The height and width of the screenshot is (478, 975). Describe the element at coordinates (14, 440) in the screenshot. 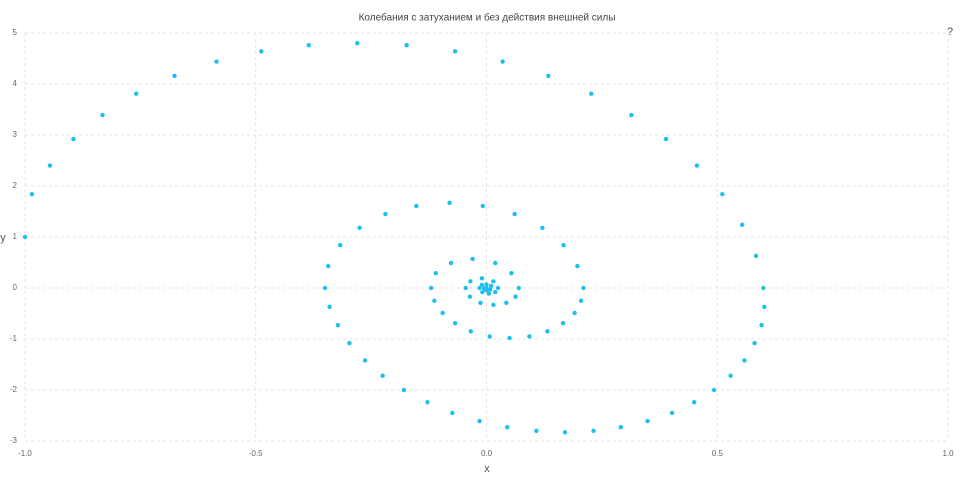

I see `y-tick-label: -3` at that location.